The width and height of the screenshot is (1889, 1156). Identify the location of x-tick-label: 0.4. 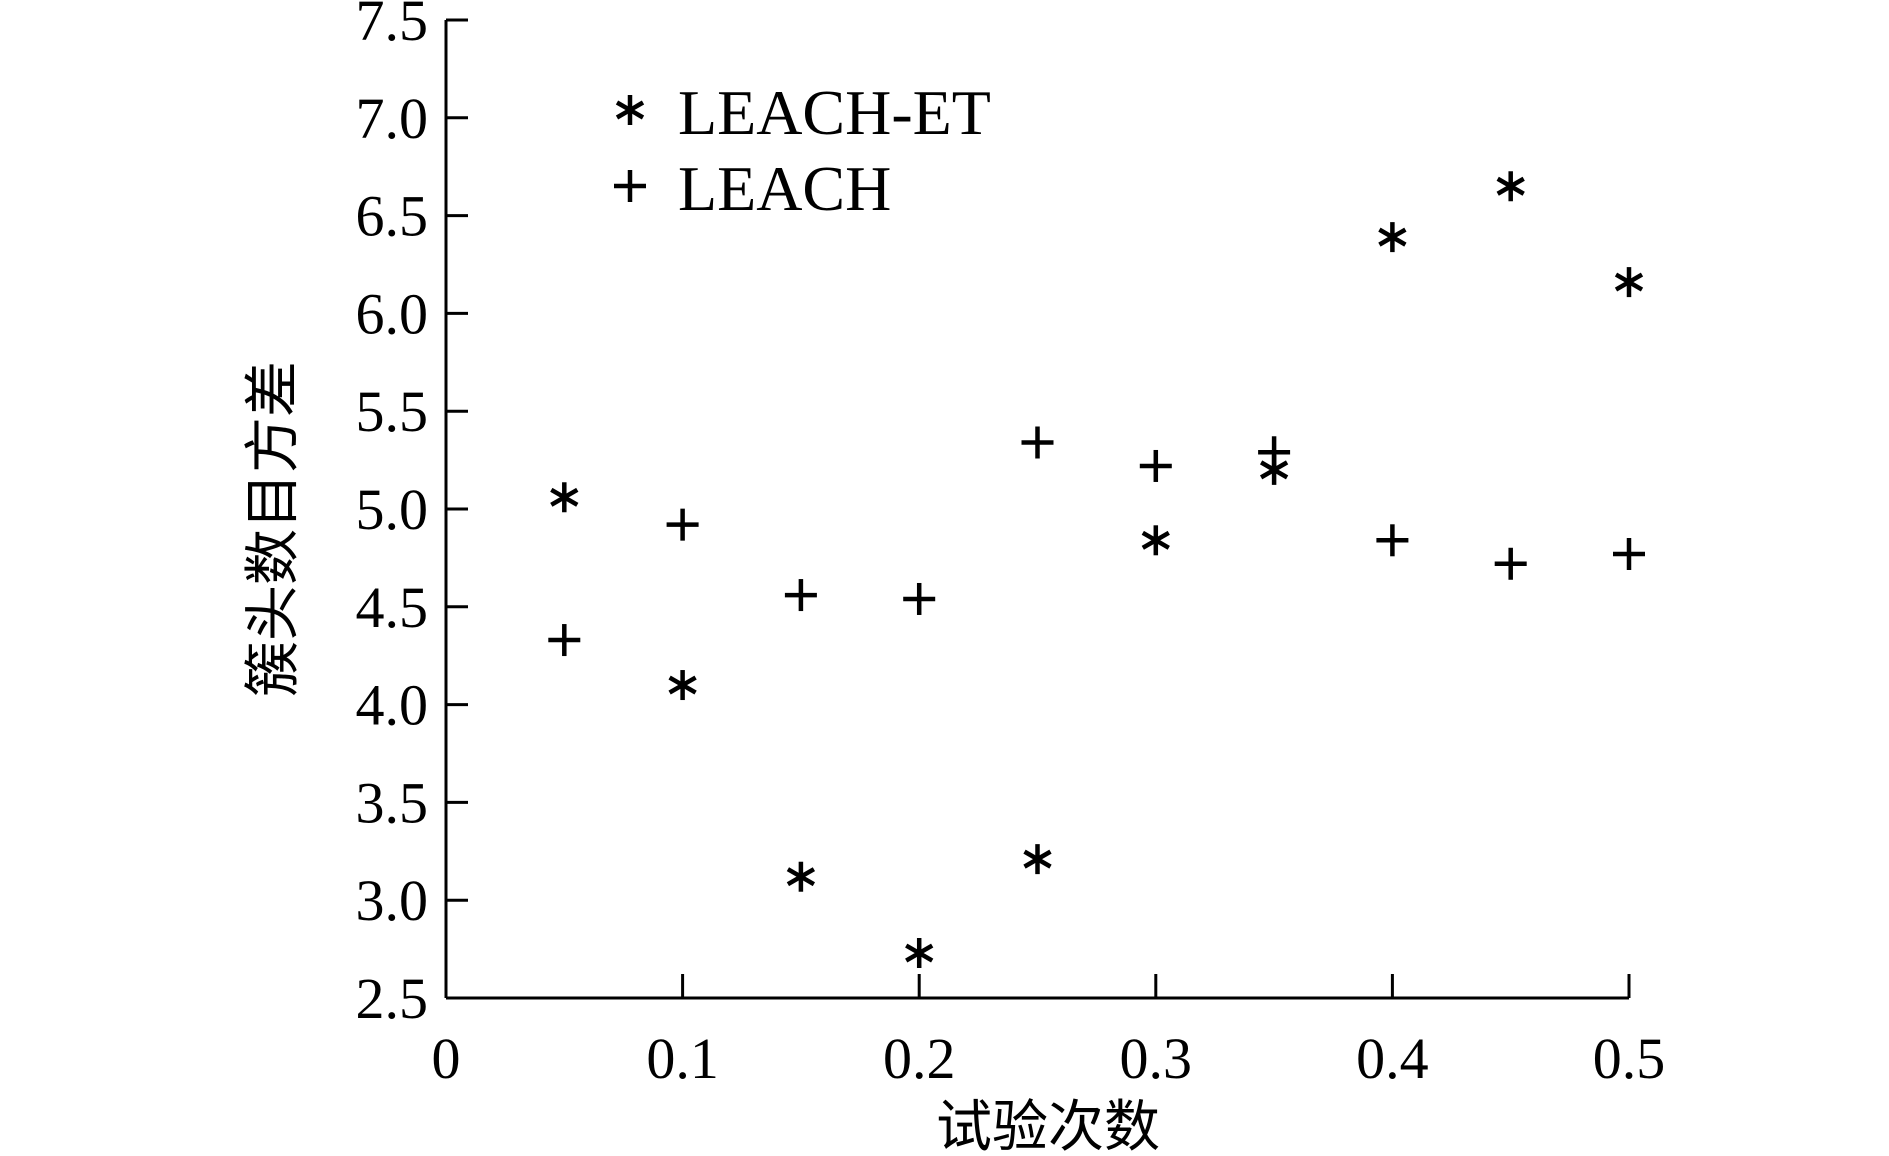
(1392, 1058).